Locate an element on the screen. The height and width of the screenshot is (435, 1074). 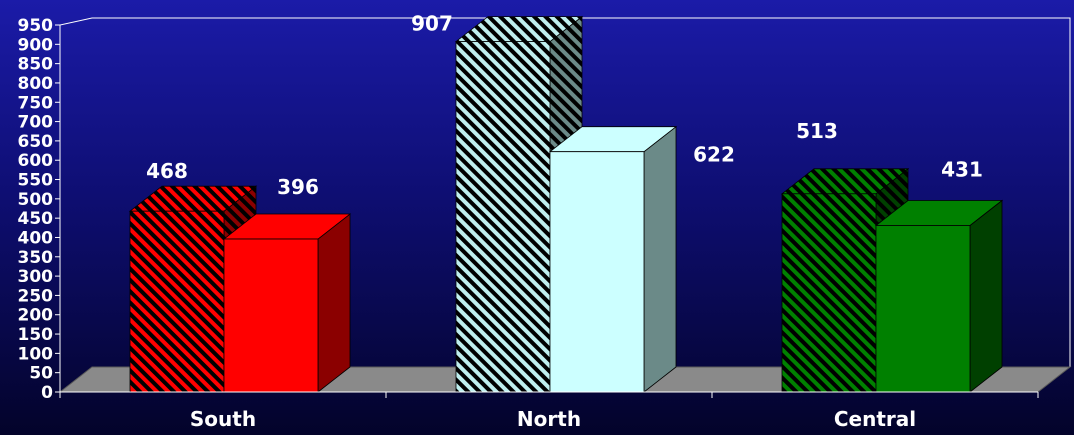
x-tick-label: Central is located at coordinates (875, 419).